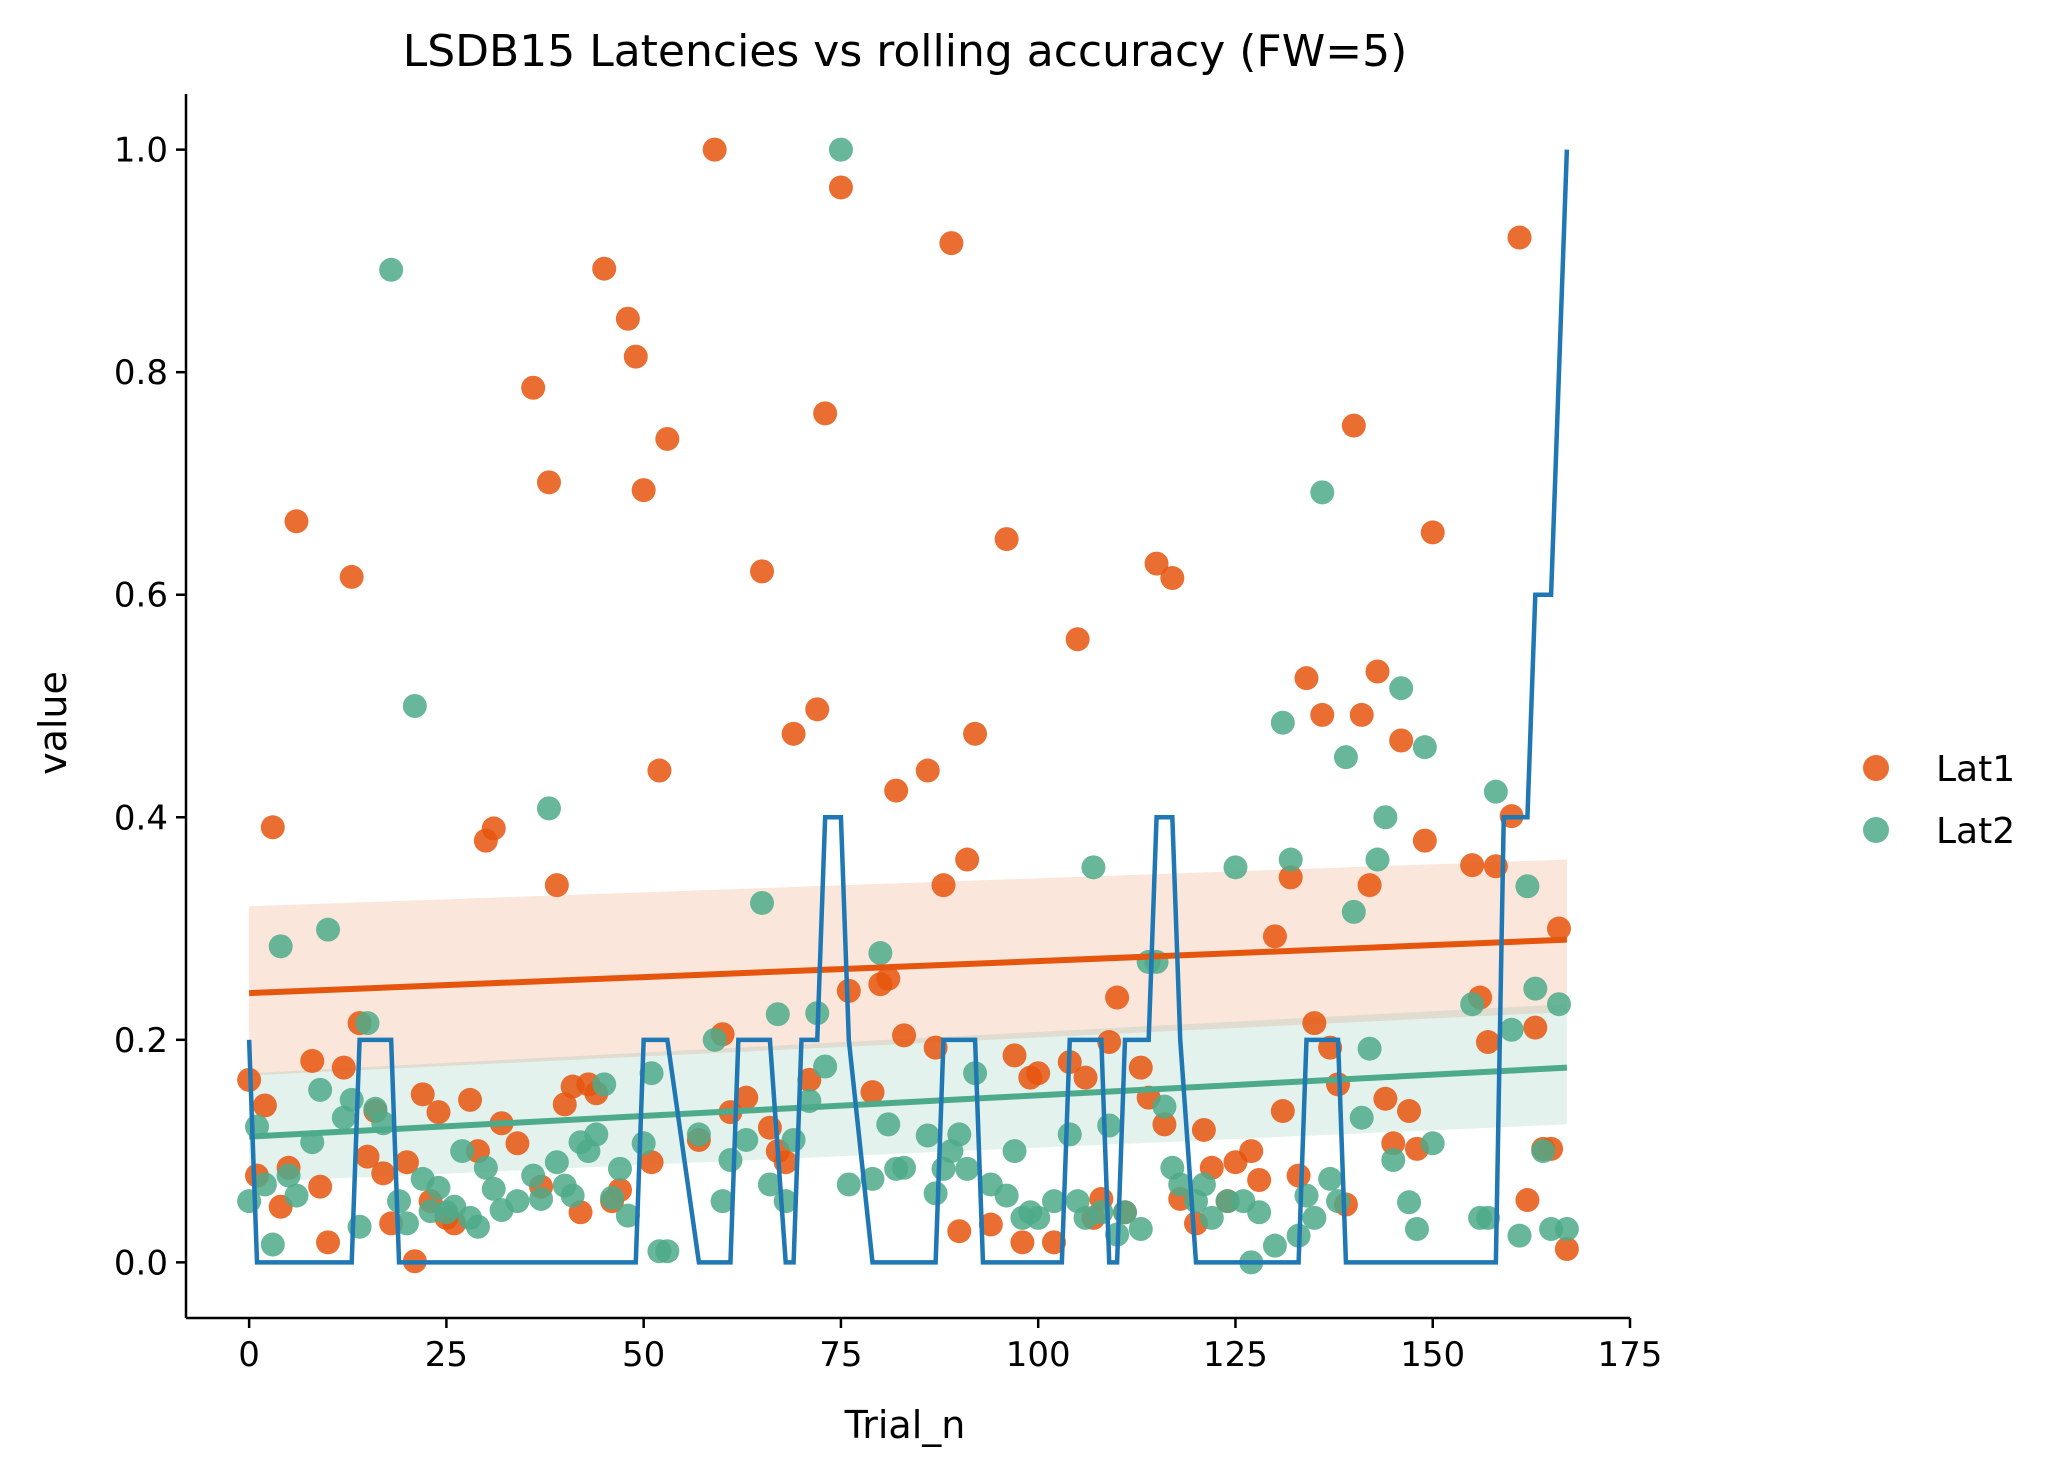  I want to click on x-axis-label: Trial_n, so click(905, 1425).